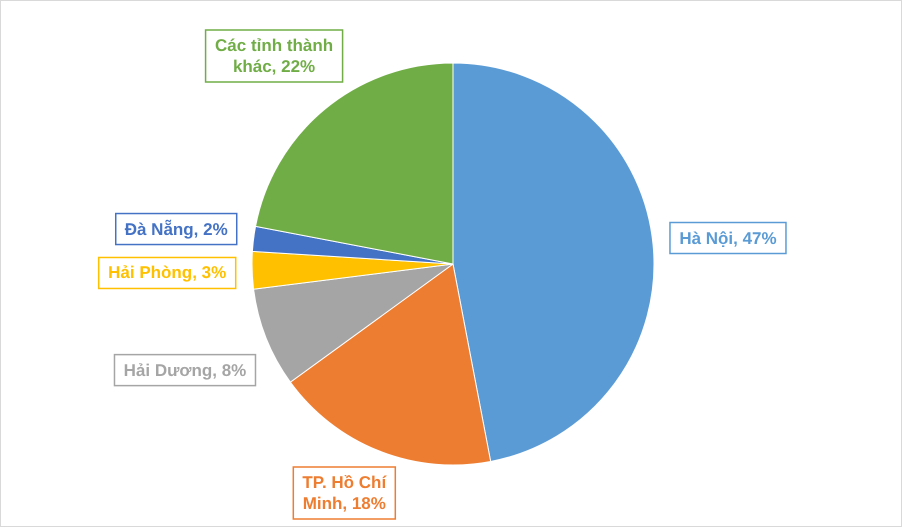 The image size is (902, 527). What do you see at coordinates (167, 273) in the screenshot?
I see `slice-label: Hải Phòng, 3%` at bounding box center [167, 273].